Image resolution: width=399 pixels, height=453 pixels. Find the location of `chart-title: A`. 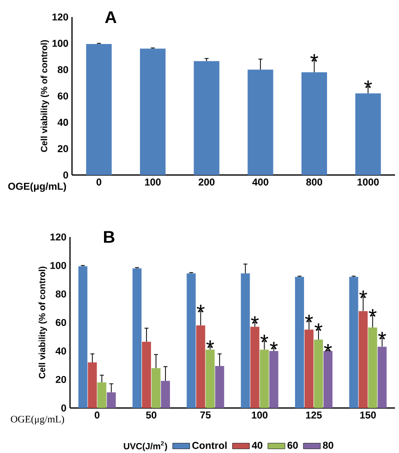

chart-title: A is located at coordinates (110, 17).